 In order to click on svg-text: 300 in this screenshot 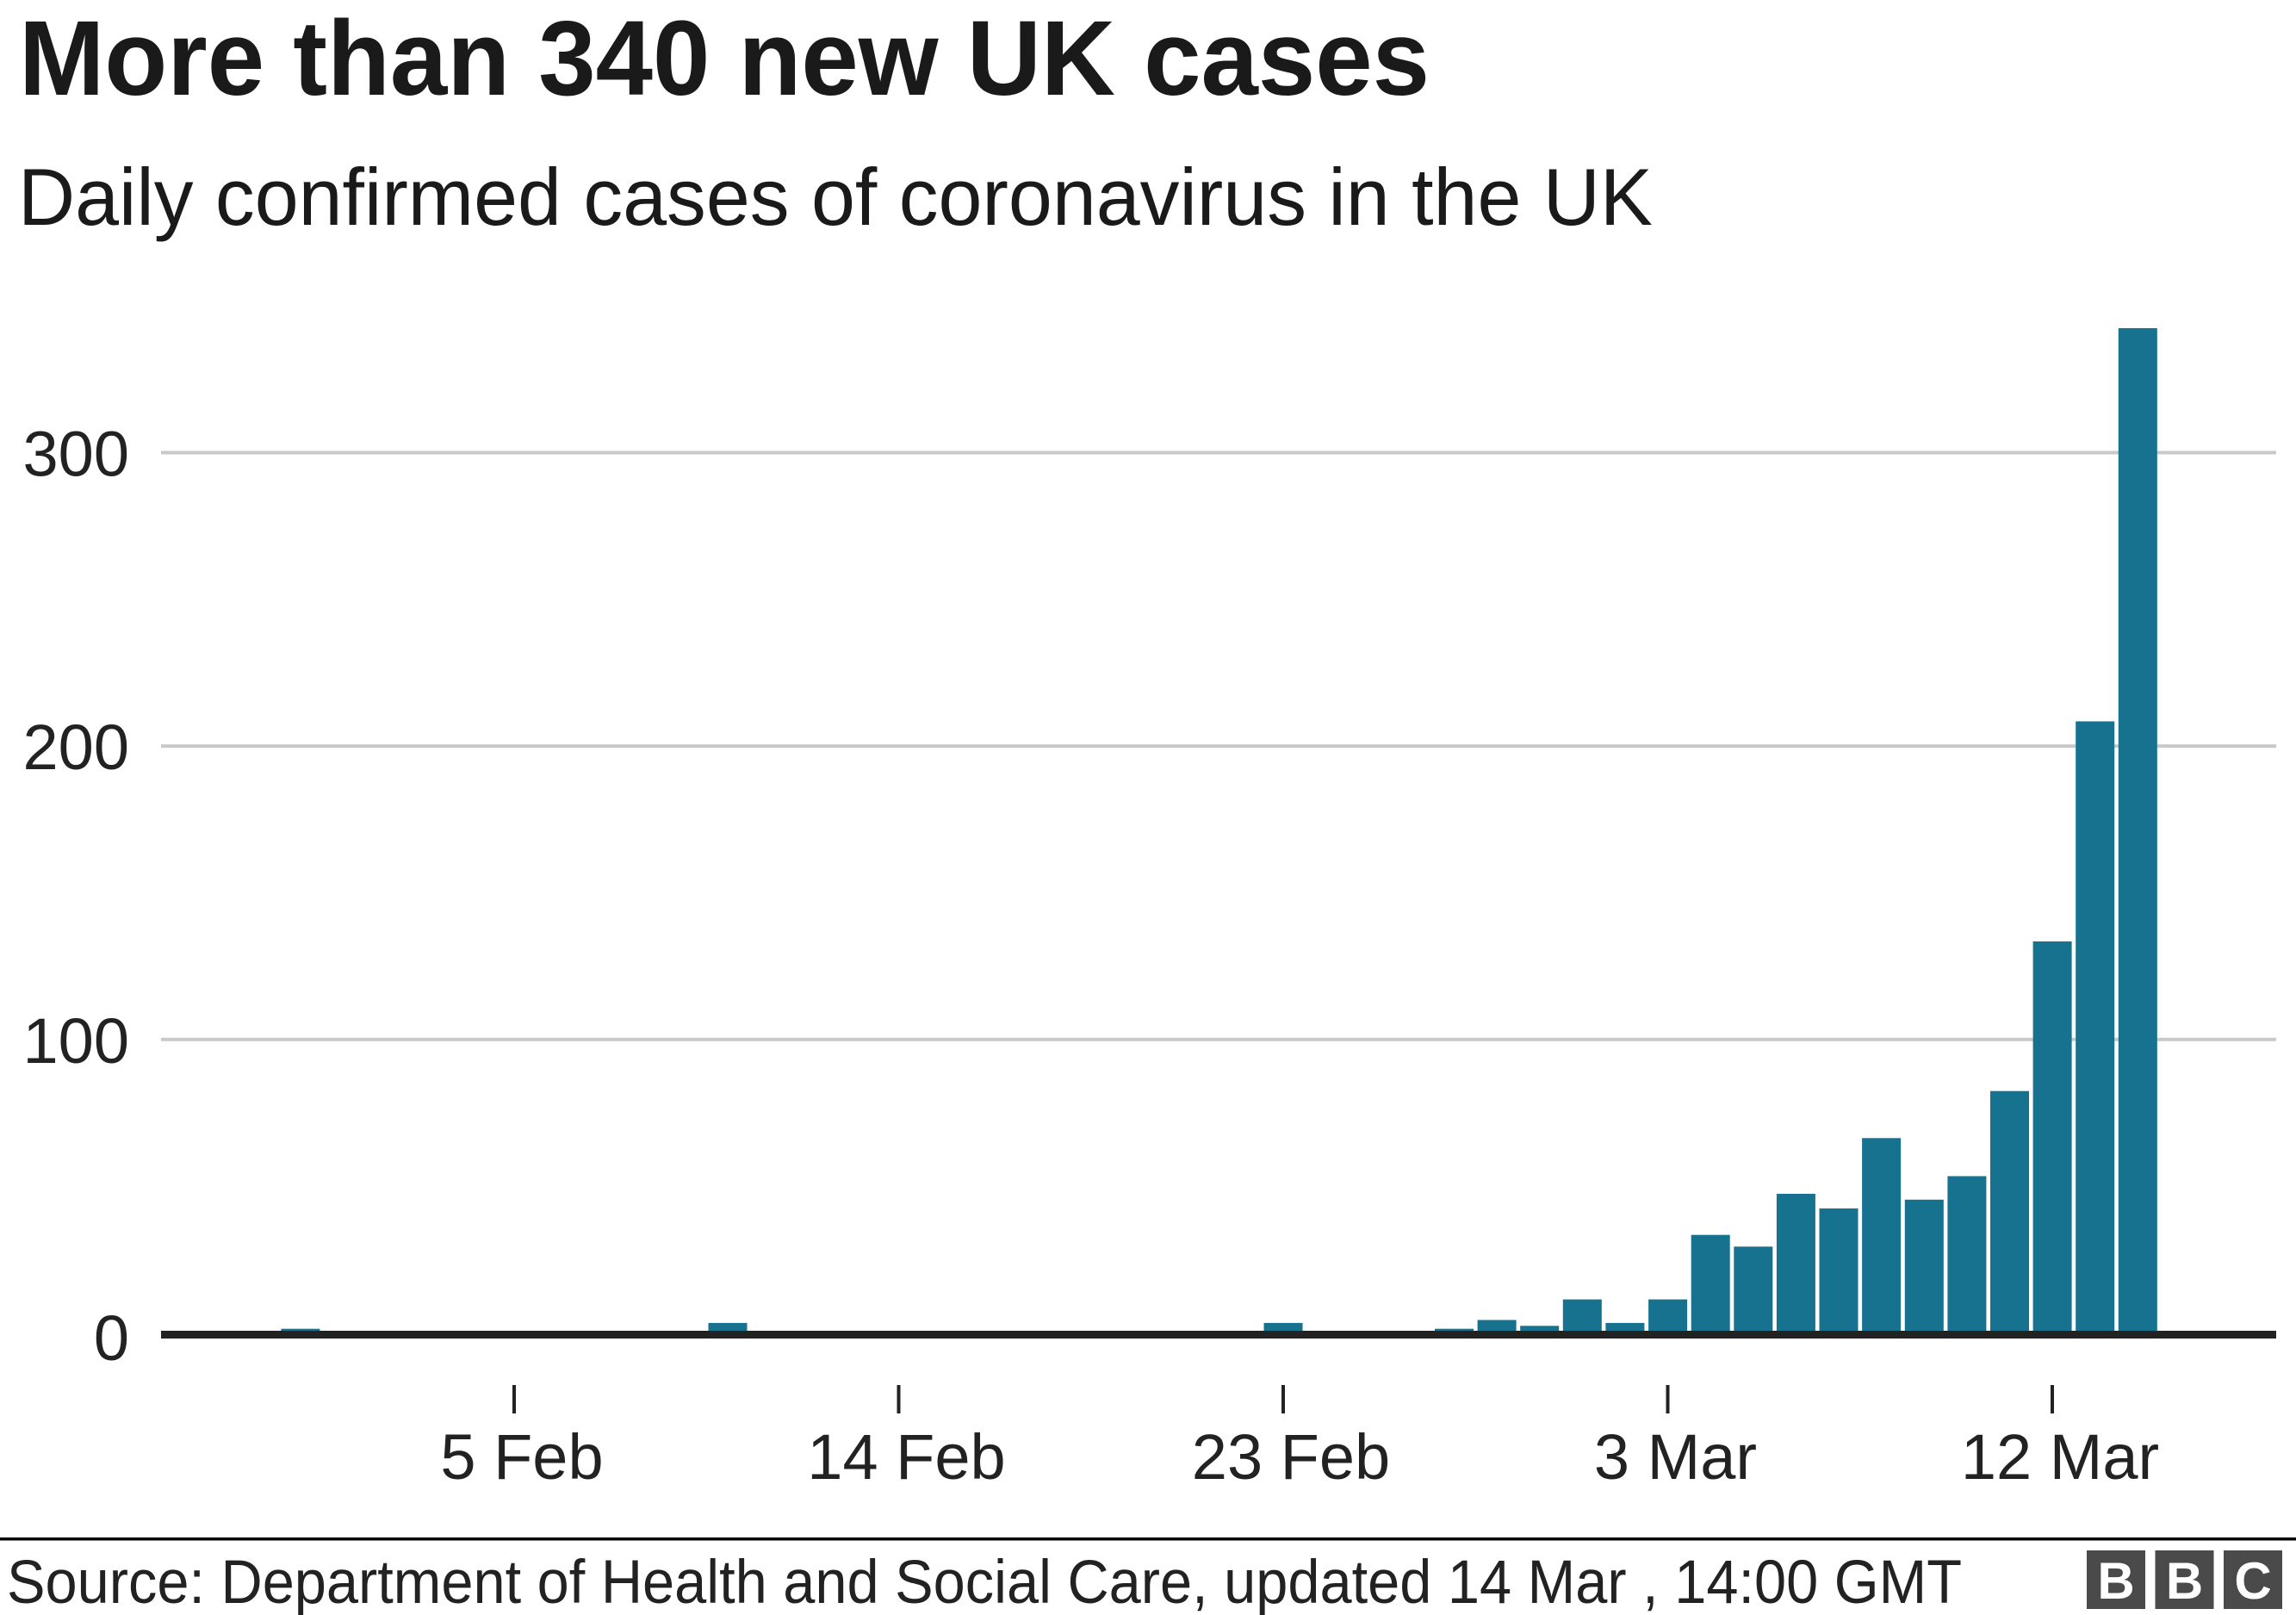, I will do `click(76, 454)`.